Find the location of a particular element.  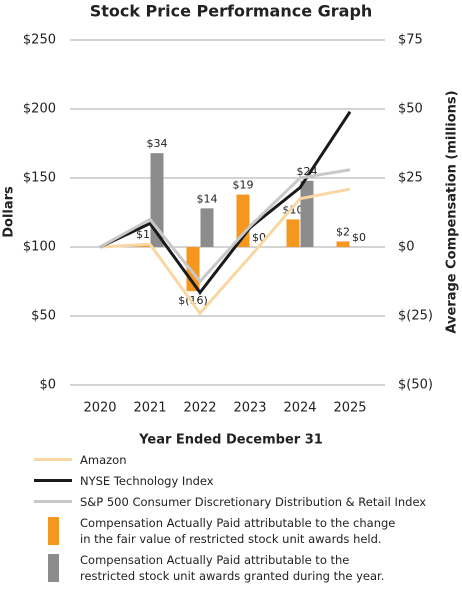

value-label: $14 is located at coordinates (207, 198).